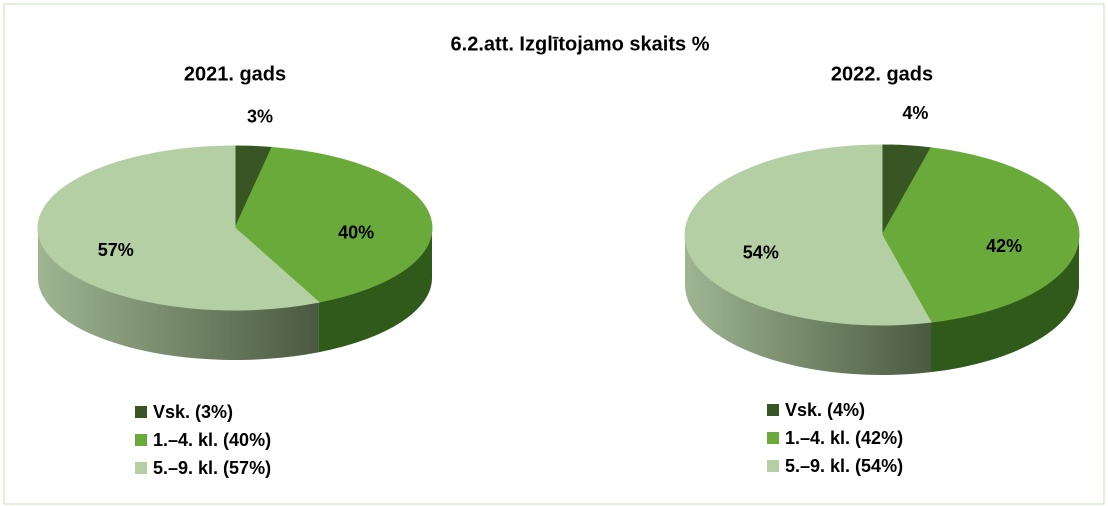 This screenshot has height=506, width=1108. What do you see at coordinates (260, 117) in the screenshot?
I see `data-label: 3%` at bounding box center [260, 117].